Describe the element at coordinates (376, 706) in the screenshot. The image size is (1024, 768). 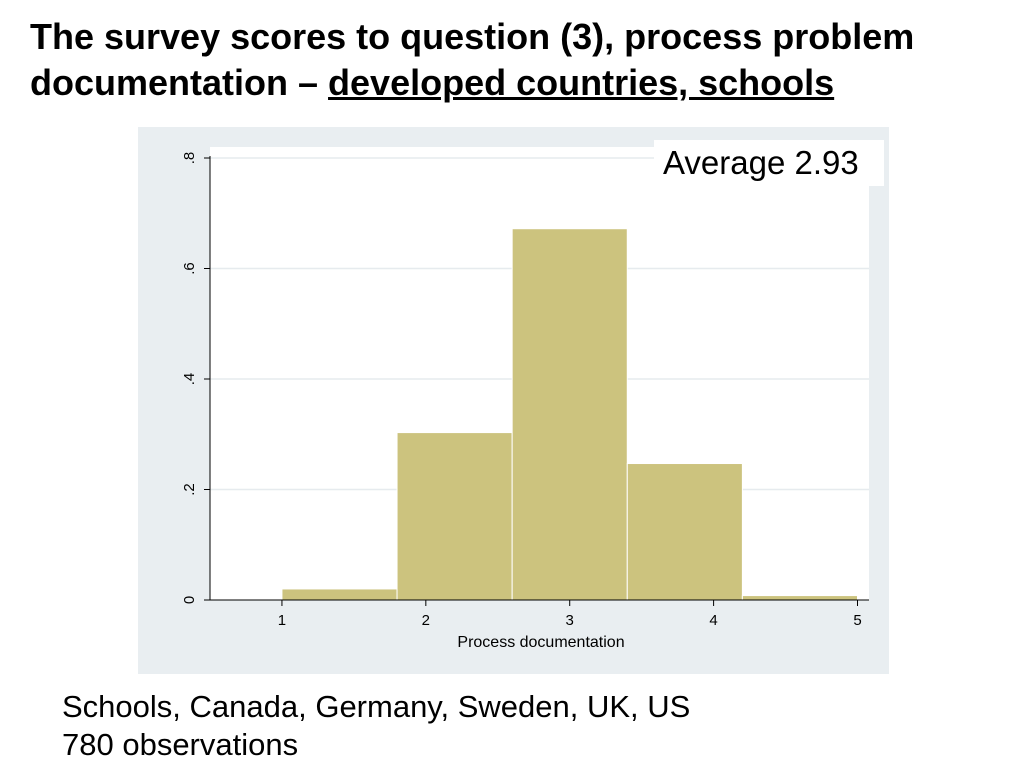
I see `footer-countries: Schools, Canada, Germany, Sweden, UK, US` at that location.